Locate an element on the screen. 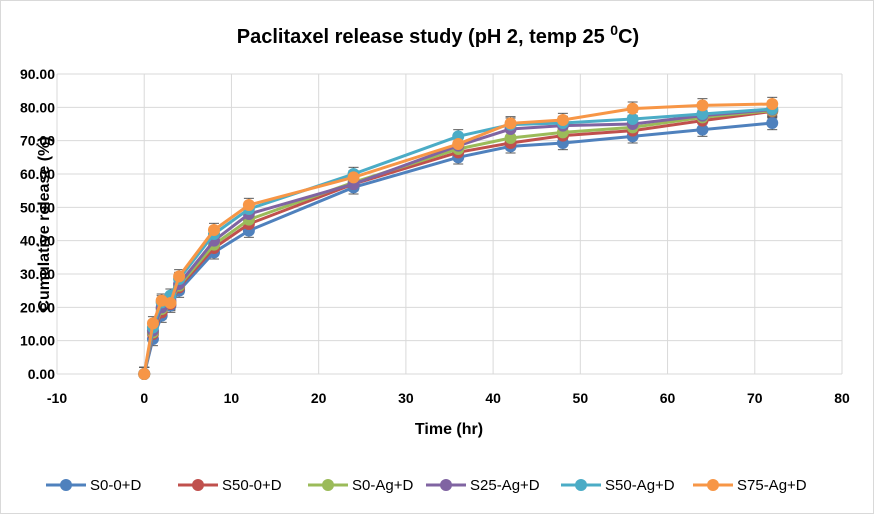 This screenshot has height=520, width=874. legend-item: S25-Ag+D is located at coordinates (483, 485).